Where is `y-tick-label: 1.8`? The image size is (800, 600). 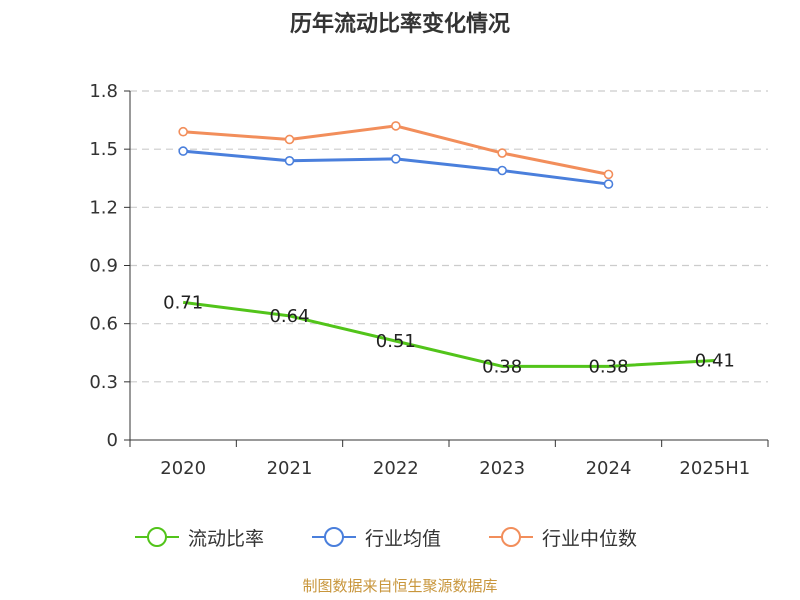 y-tick-label: 1.8 is located at coordinates (103, 91).